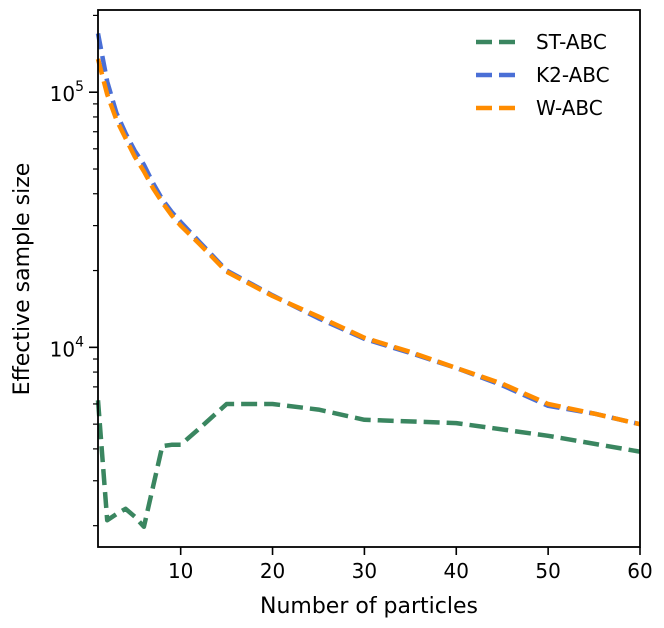 The height and width of the screenshot is (628, 664). What do you see at coordinates (456, 571) in the screenshot?
I see `x-tick-label: 40` at bounding box center [456, 571].